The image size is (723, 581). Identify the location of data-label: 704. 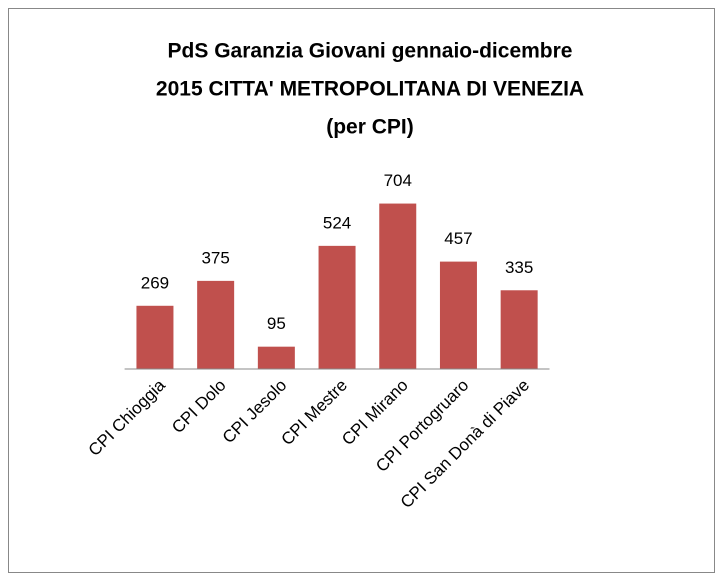
(398, 180).